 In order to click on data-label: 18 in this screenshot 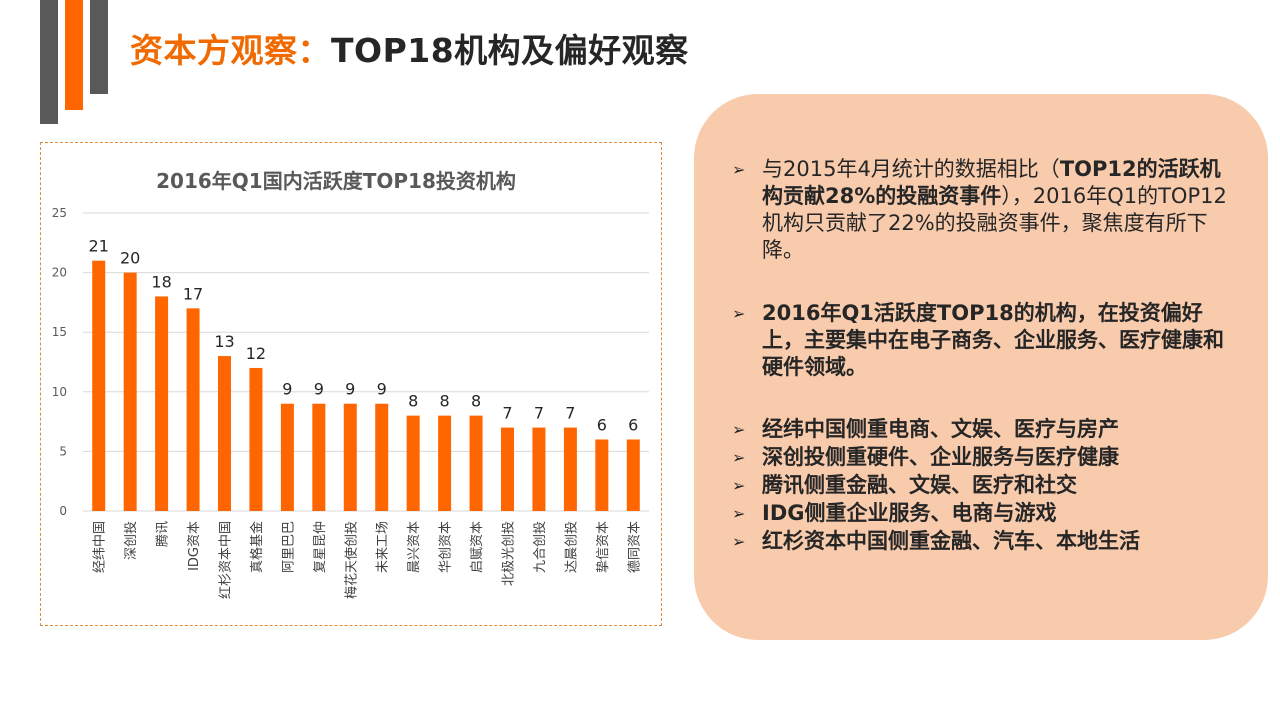, I will do `click(161, 281)`.